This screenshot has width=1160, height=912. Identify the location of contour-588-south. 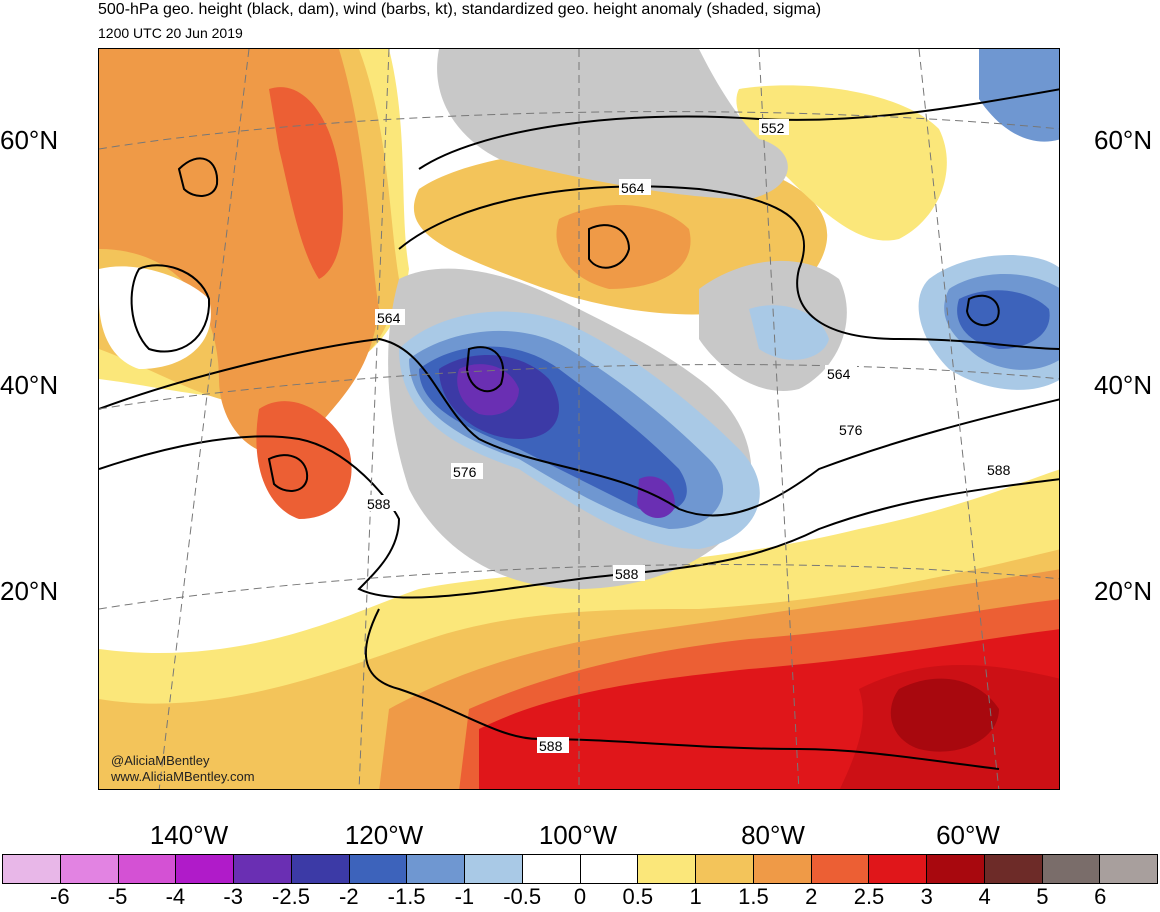
(682, 689).